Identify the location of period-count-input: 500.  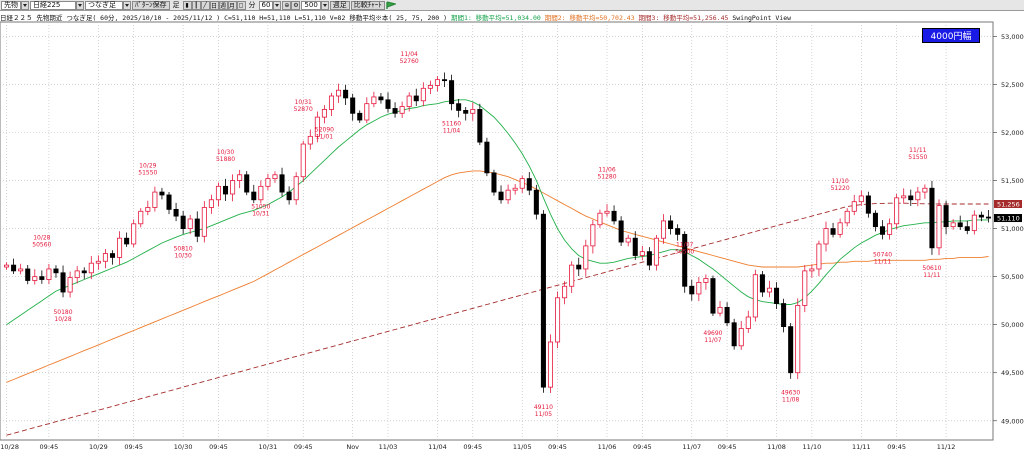
(311, 5).